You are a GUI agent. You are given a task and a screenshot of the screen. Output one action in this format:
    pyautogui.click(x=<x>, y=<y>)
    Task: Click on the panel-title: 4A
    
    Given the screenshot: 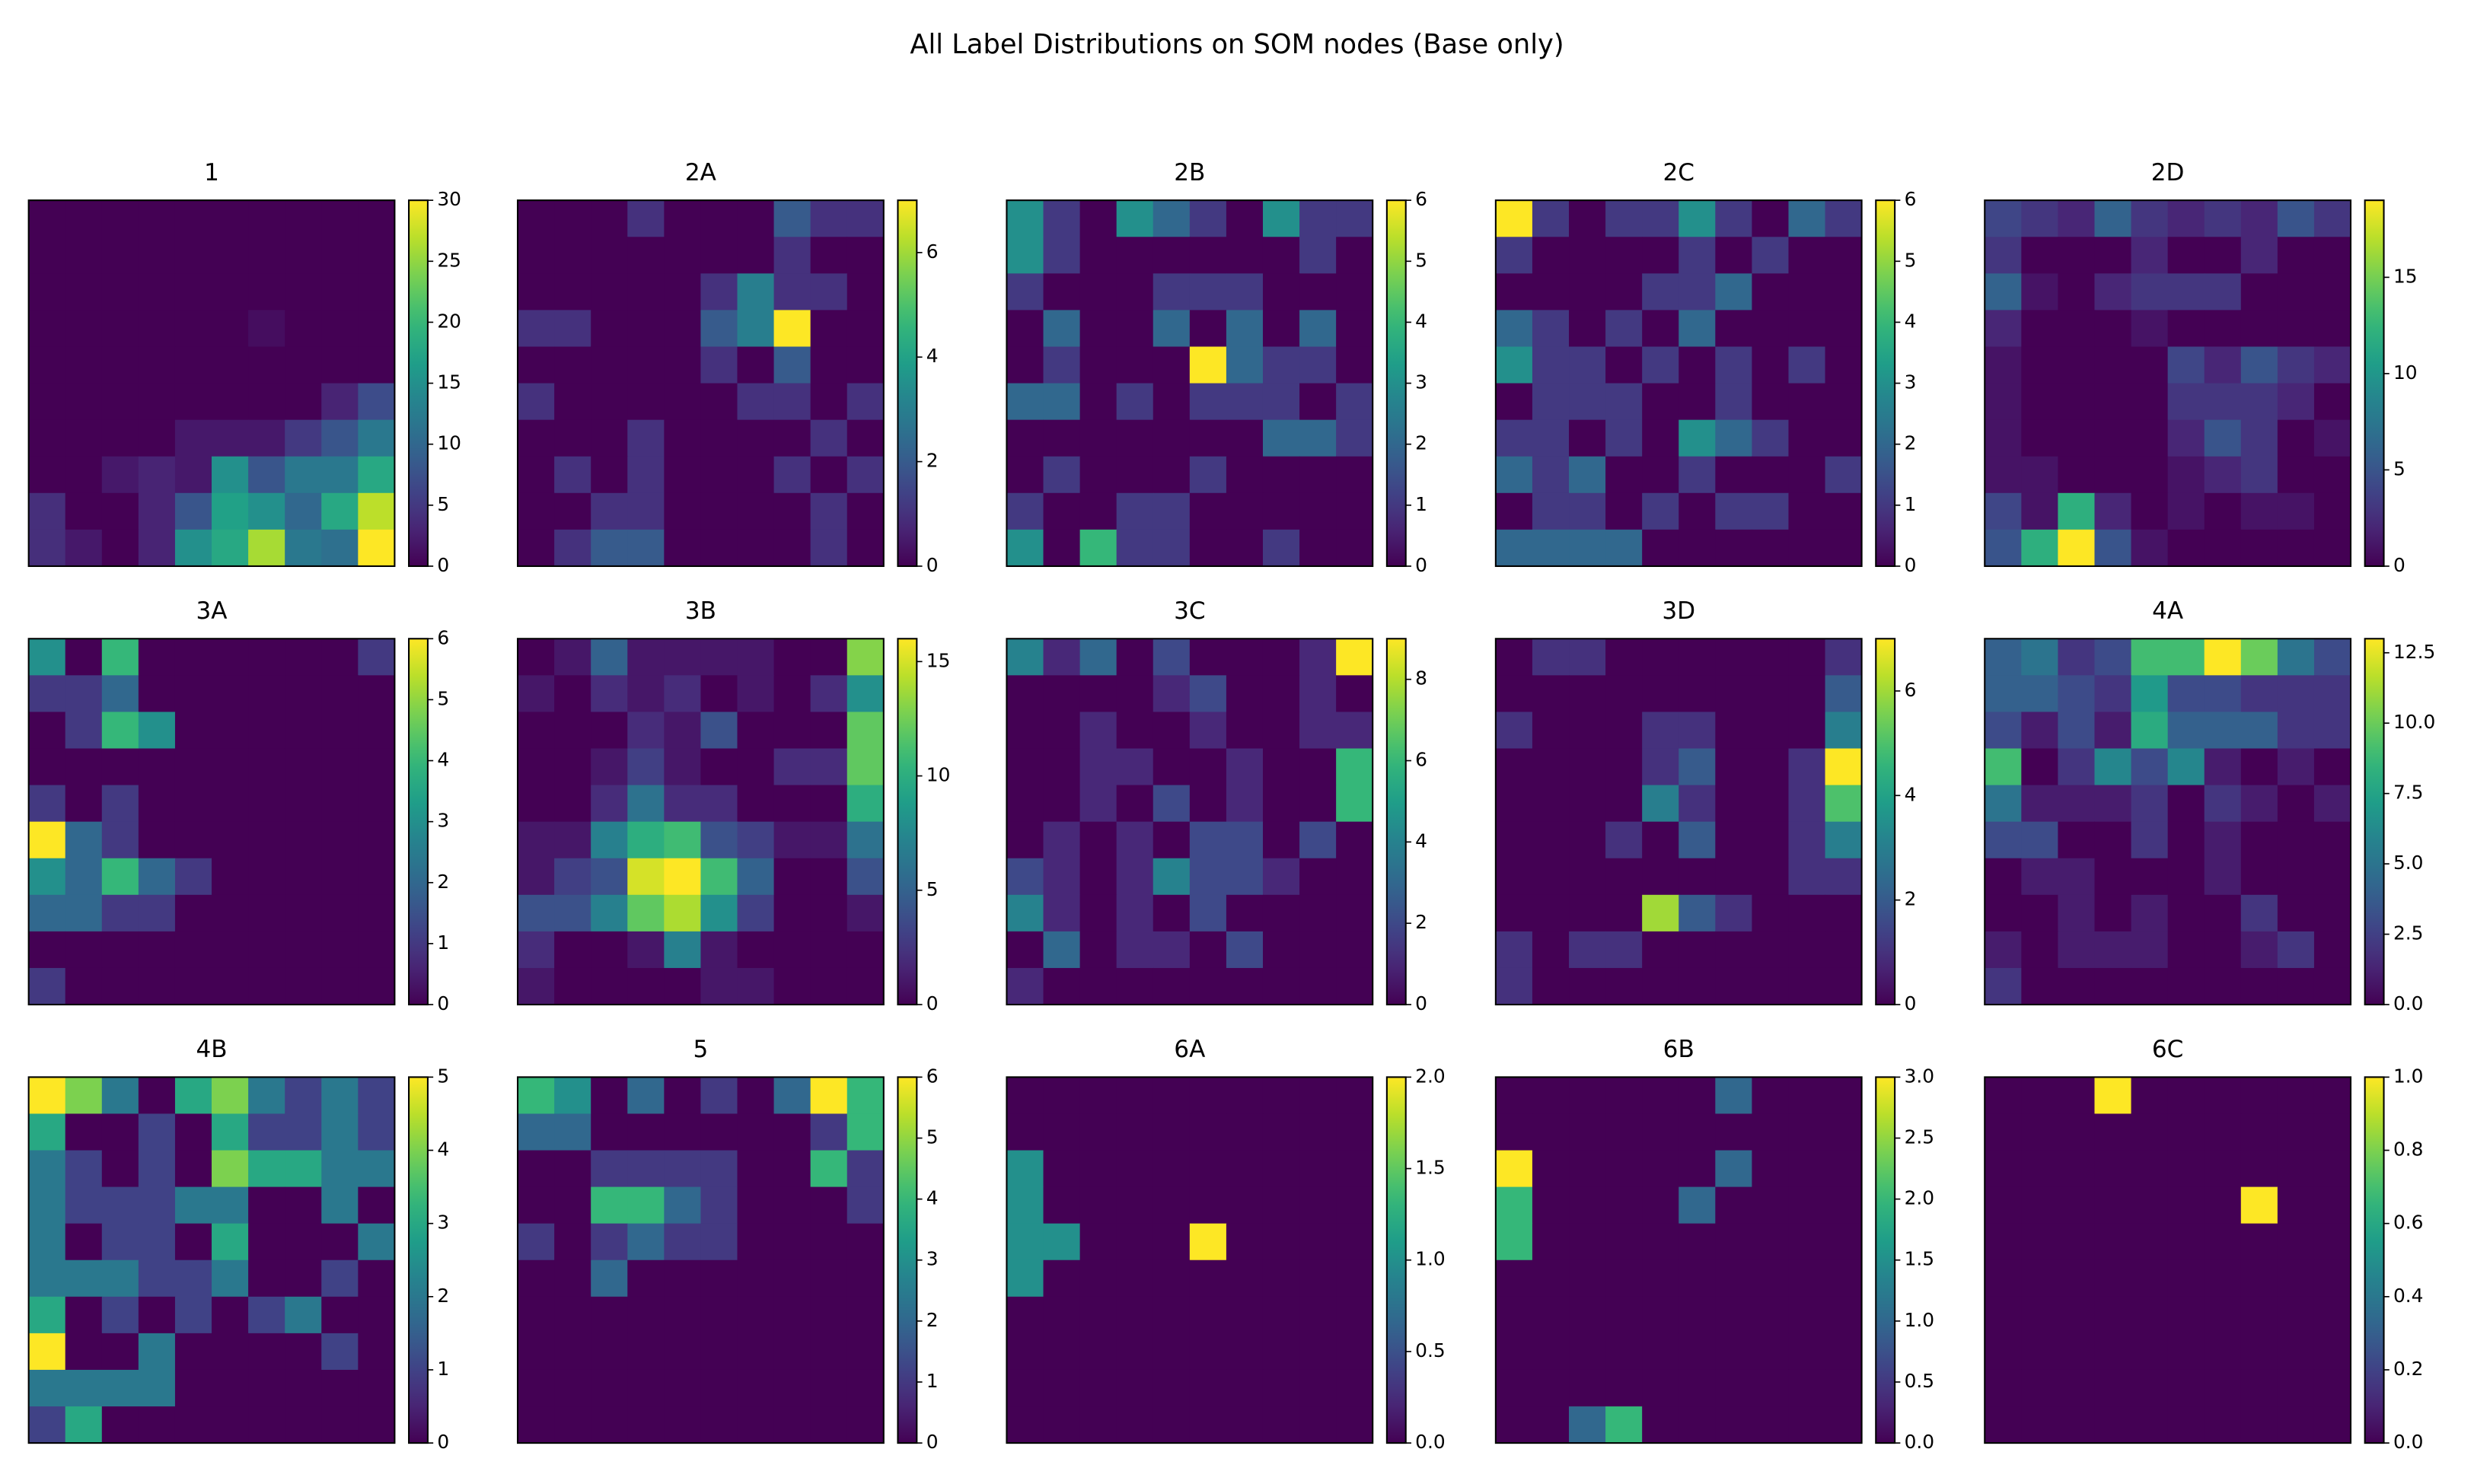 What is the action you would take?
    pyautogui.click(x=2167, y=611)
    